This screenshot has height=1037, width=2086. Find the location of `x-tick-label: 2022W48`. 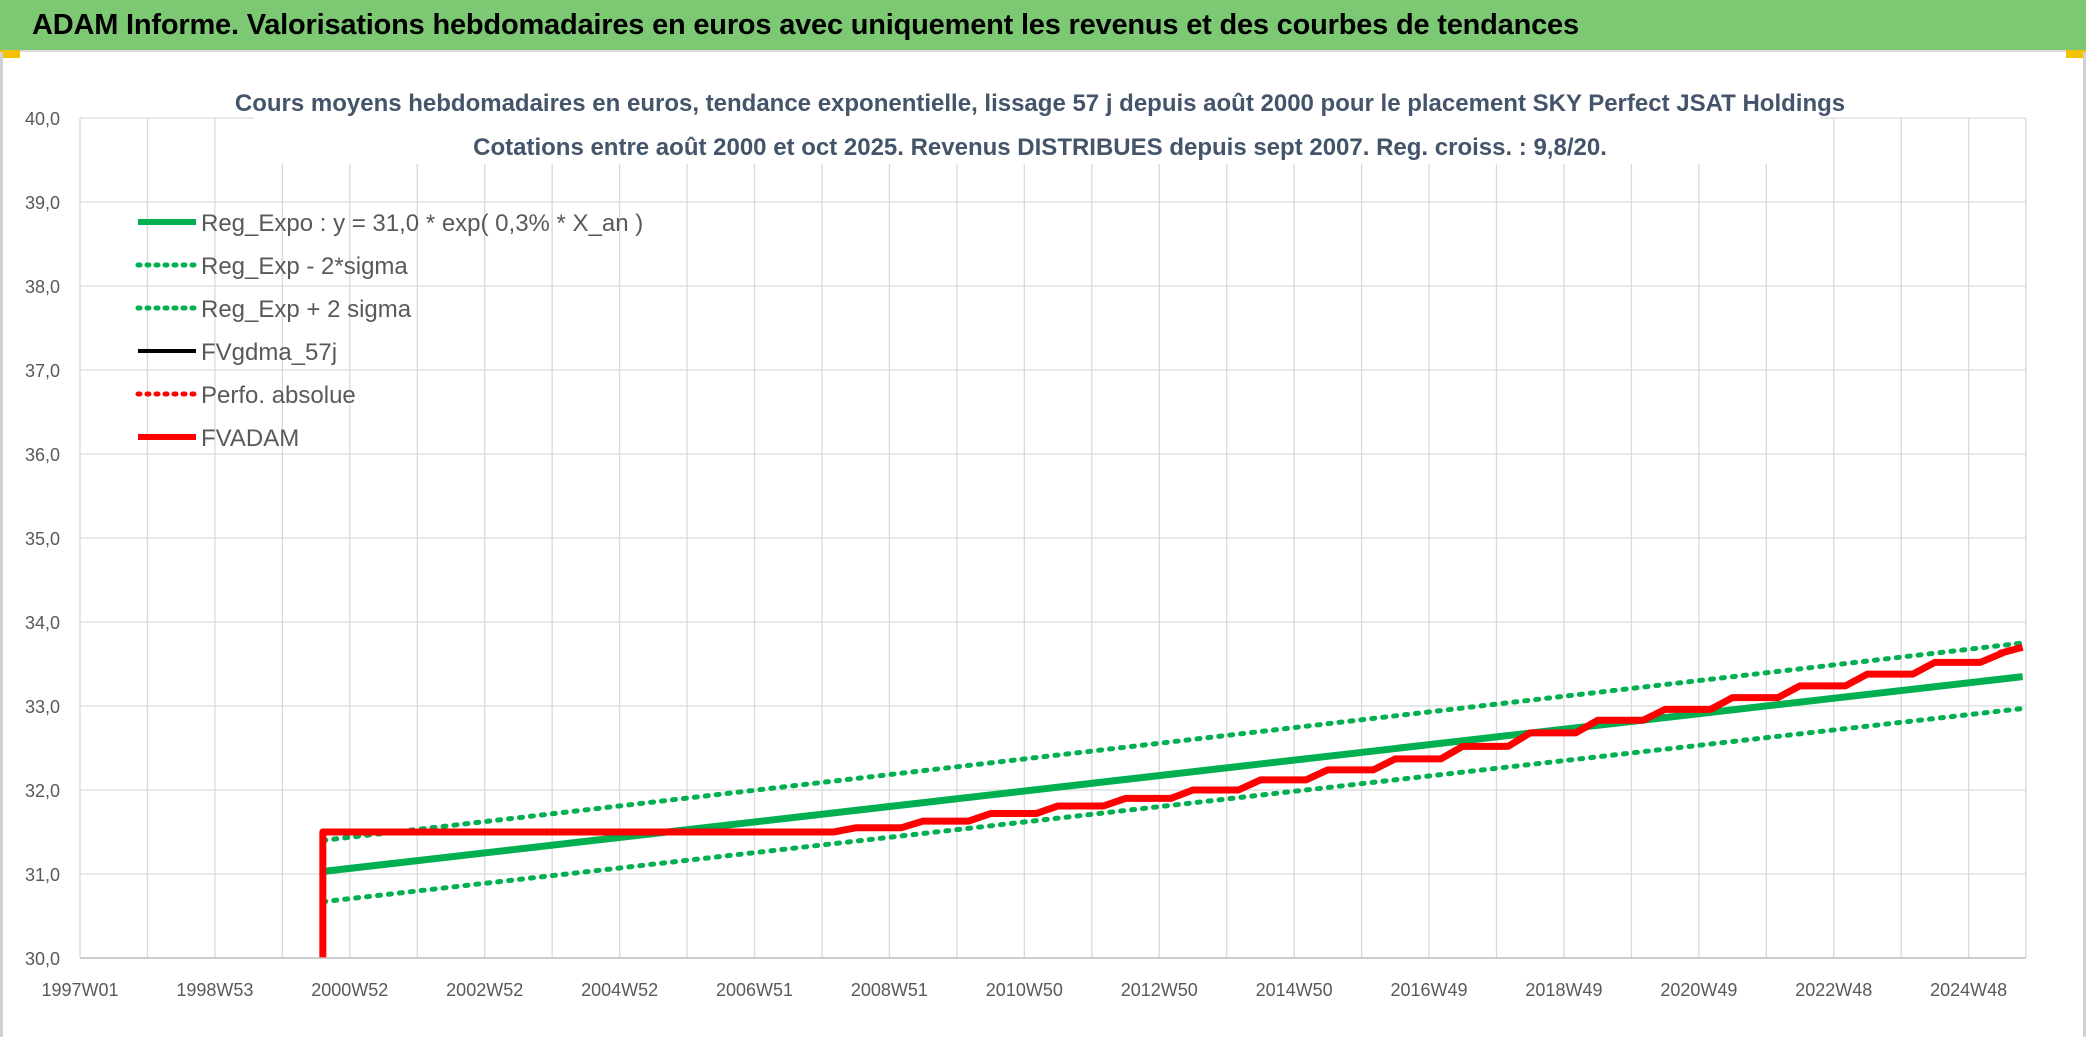

x-tick-label: 2022W48 is located at coordinates (1833, 990).